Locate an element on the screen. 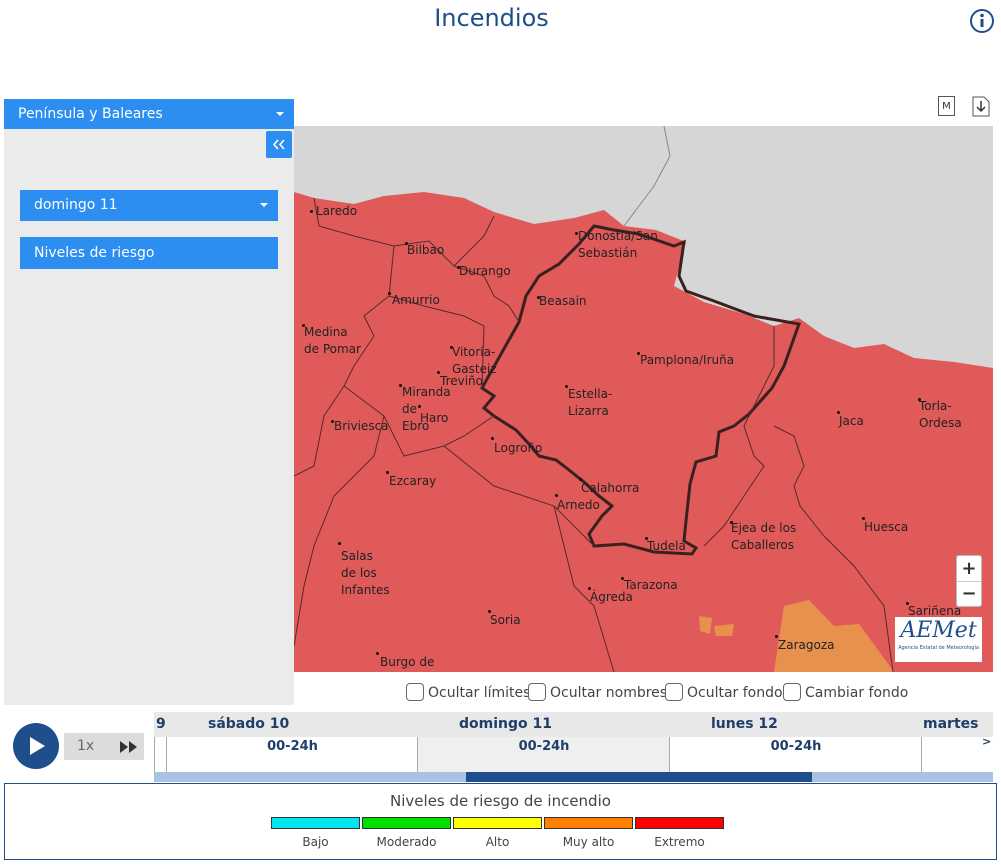  place-label: Torla-Ordesa is located at coordinates (940, 414).